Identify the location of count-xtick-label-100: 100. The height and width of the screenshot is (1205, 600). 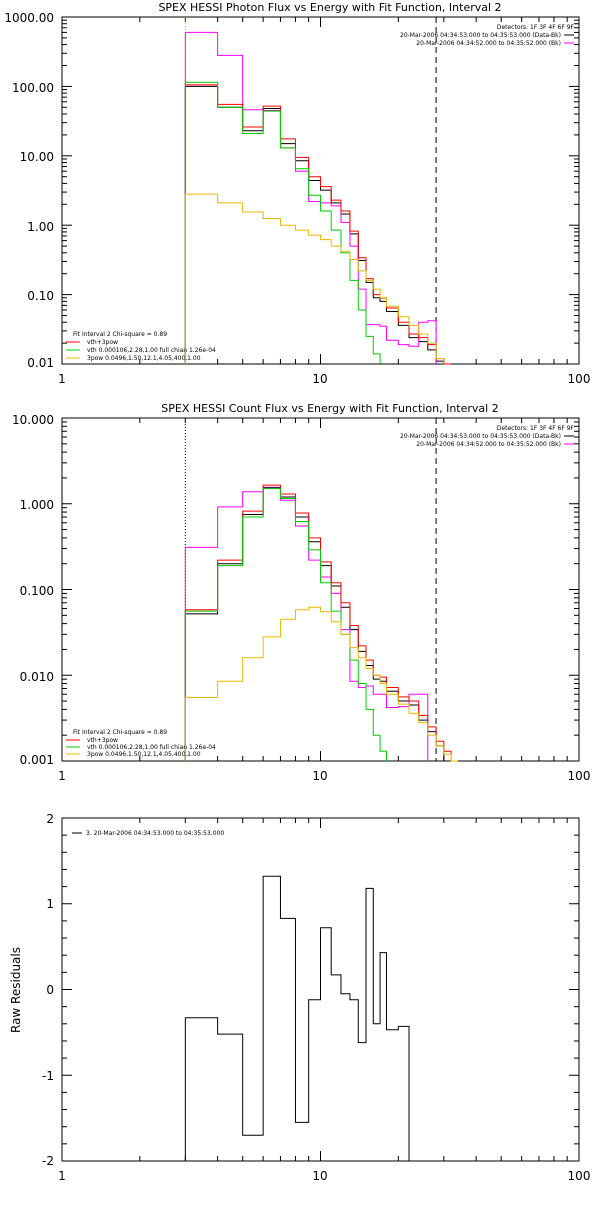
(579, 776).